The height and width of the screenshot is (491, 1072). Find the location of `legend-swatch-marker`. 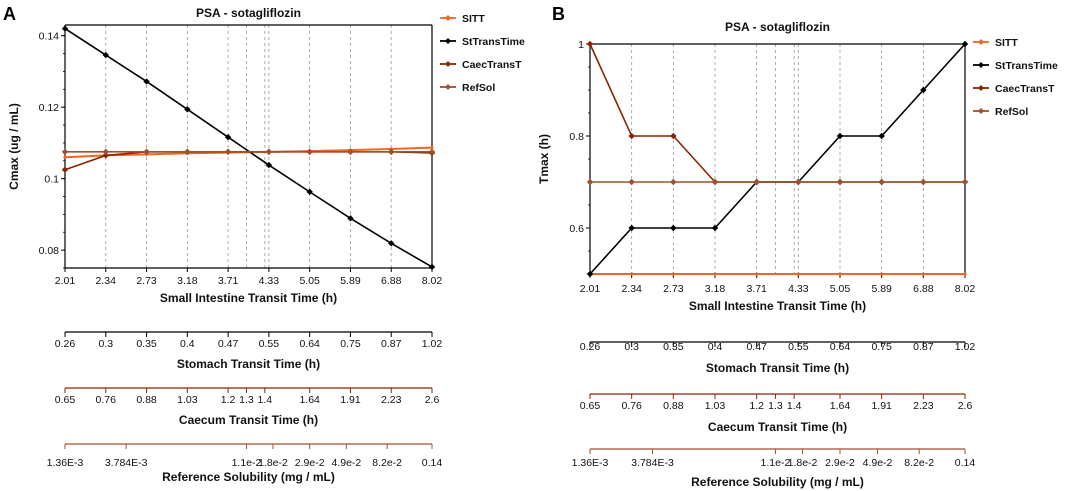

legend-swatch-marker is located at coordinates (981, 65).